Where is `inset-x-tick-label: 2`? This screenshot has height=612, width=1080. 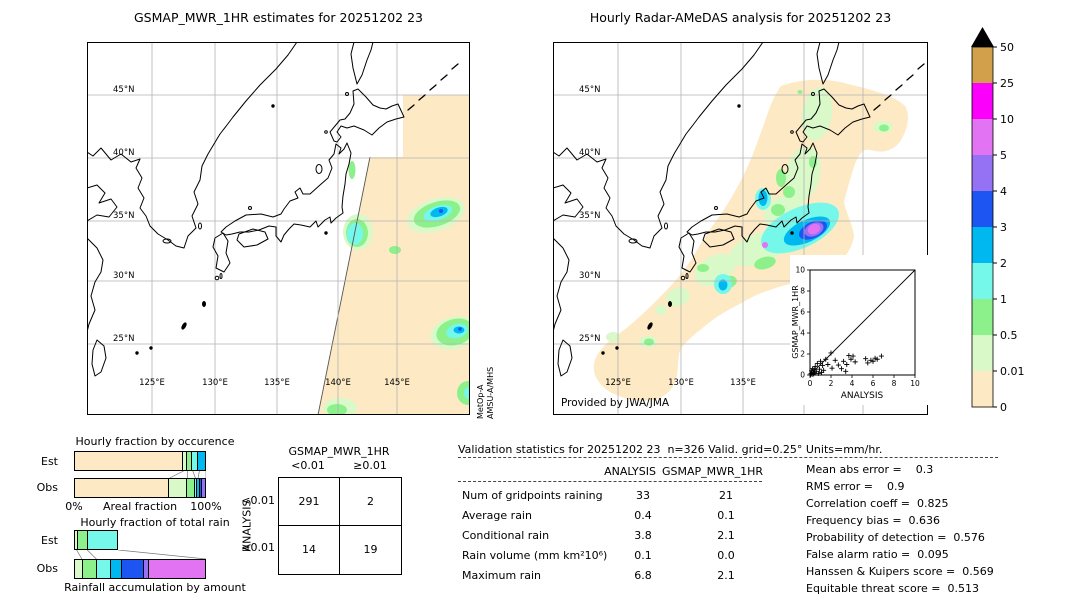
inset-x-tick-label: 2 is located at coordinates (831, 383).